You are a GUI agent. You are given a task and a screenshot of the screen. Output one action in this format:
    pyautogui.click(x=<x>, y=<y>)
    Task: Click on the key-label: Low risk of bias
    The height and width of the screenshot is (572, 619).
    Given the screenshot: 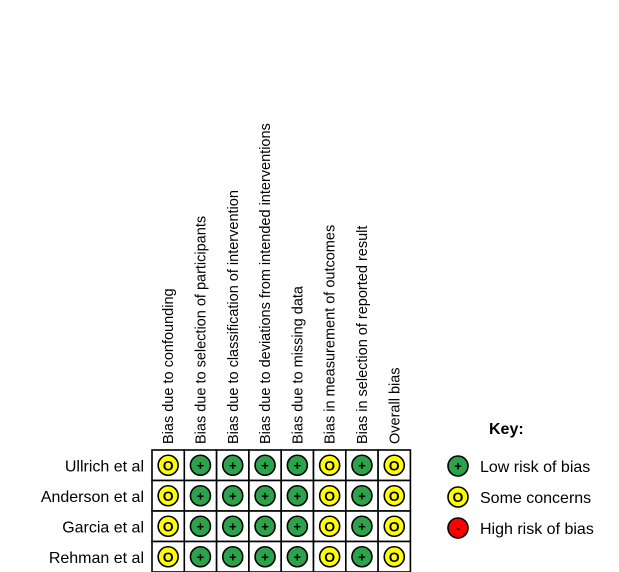 What is the action you would take?
    pyautogui.click(x=535, y=467)
    